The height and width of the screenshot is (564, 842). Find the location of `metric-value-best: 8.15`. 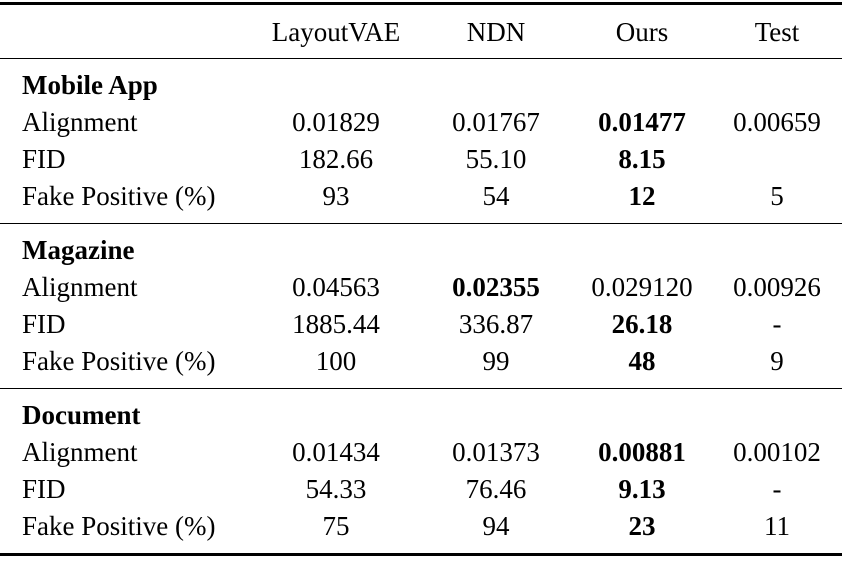

metric-value-best: 8.15 is located at coordinates (642, 159).